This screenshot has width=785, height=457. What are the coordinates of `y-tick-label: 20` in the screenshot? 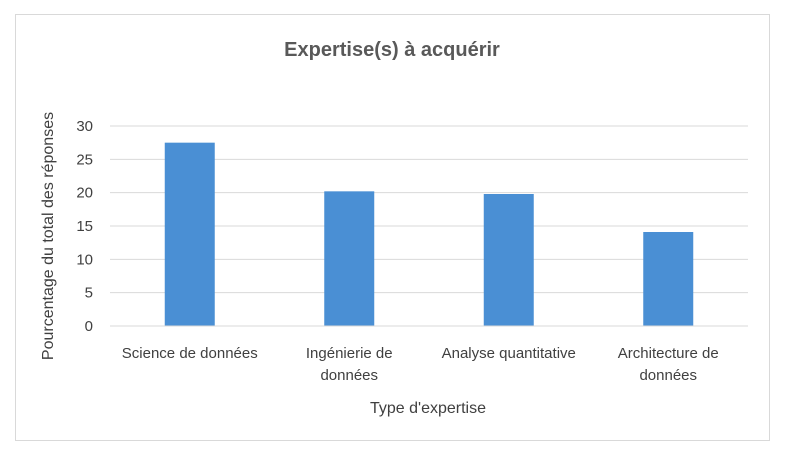 It's located at (84, 193).